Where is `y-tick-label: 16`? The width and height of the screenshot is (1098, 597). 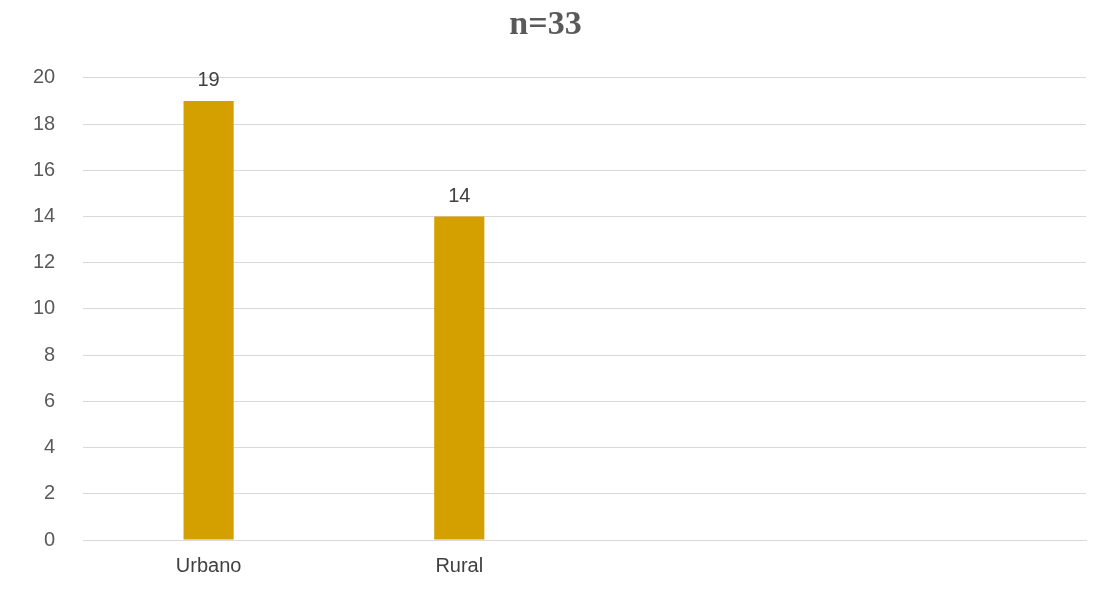
y-tick-label: 16 is located at coordinates (44, 168).